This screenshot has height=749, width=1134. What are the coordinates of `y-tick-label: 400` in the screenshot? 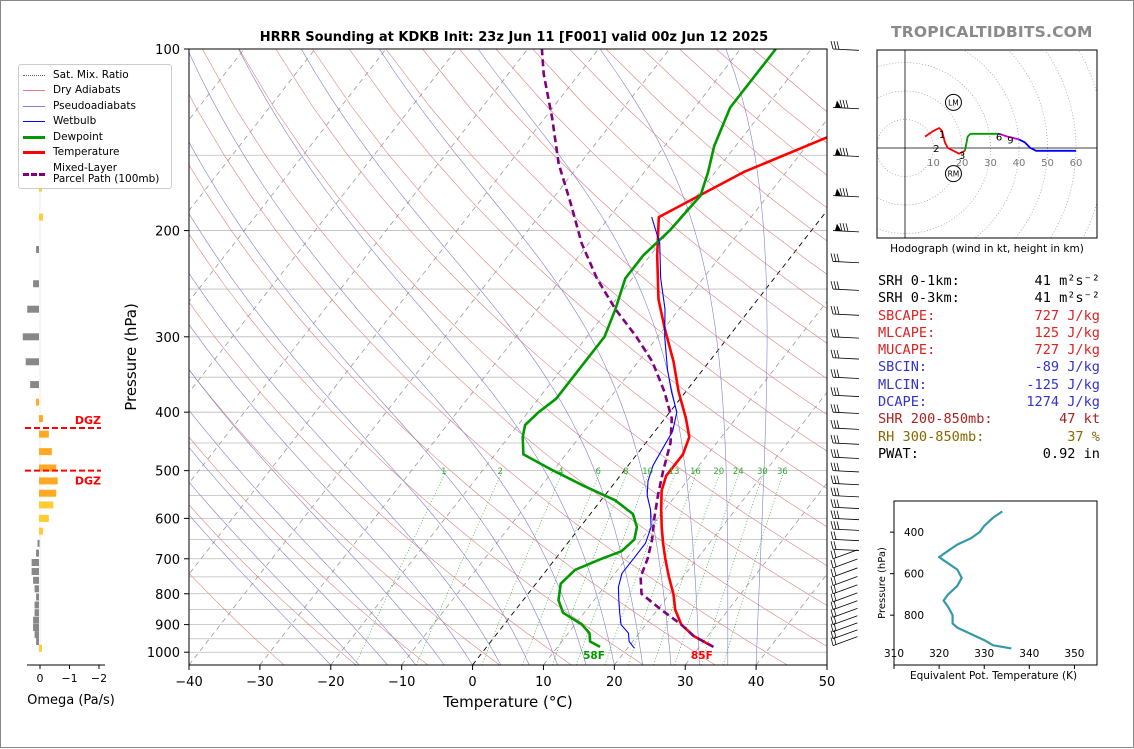 It's located at (167, 413).